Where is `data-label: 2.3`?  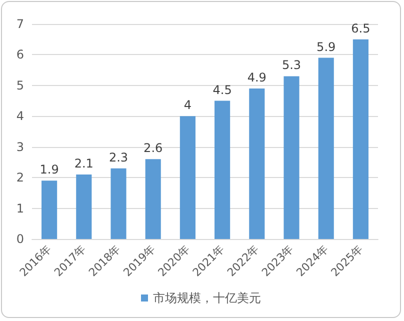
data-label: 2.3 is located at coordinates (118, 157).